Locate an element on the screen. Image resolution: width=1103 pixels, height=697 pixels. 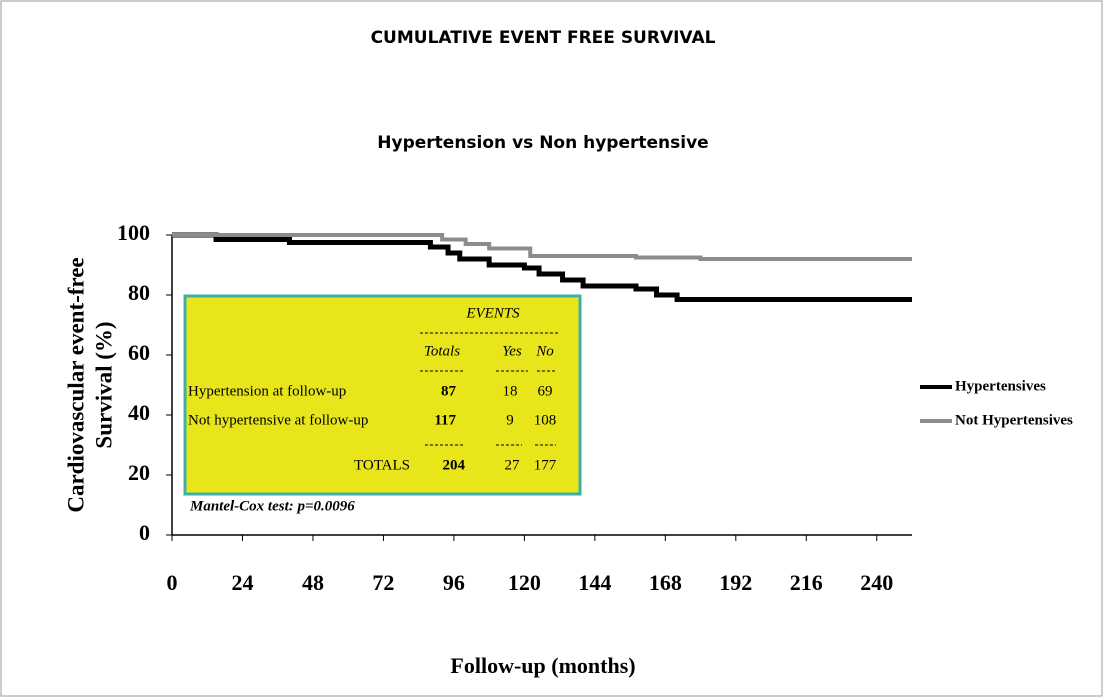
column-header: Totals is located at coordinates (442, 351).